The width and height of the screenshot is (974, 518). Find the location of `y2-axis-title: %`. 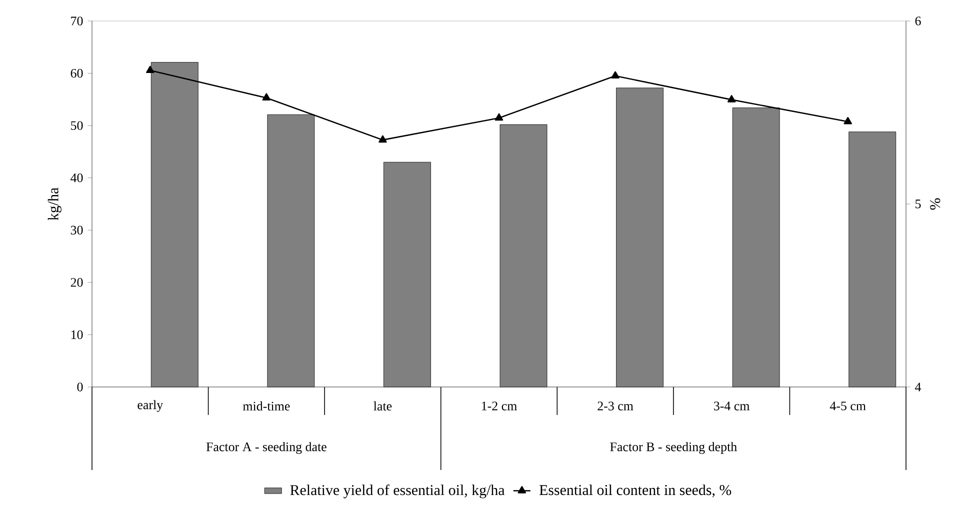

y2-axis-title: % is located at coordinates (935, 204).